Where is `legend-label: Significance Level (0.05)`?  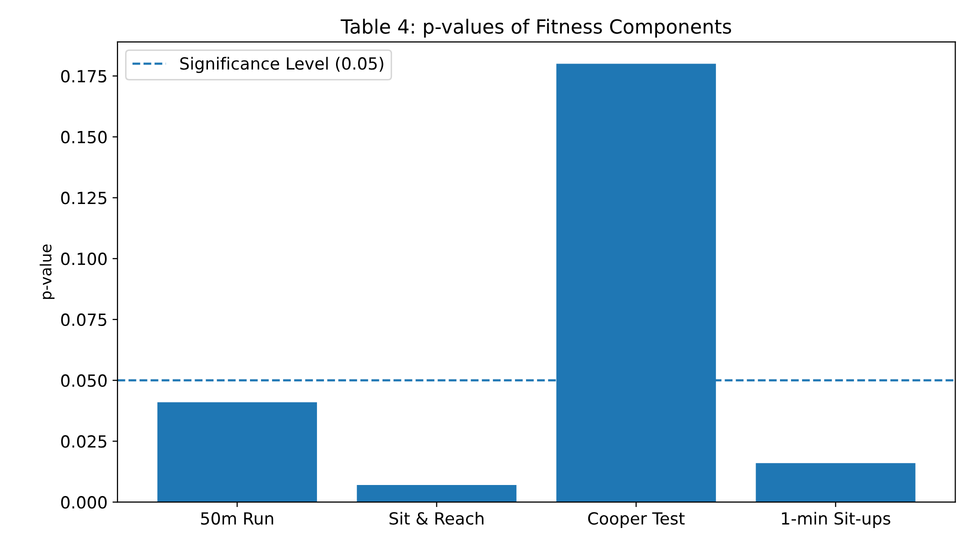
legend-label: Significance Level (0.05) is located at coordinates (282, 65).